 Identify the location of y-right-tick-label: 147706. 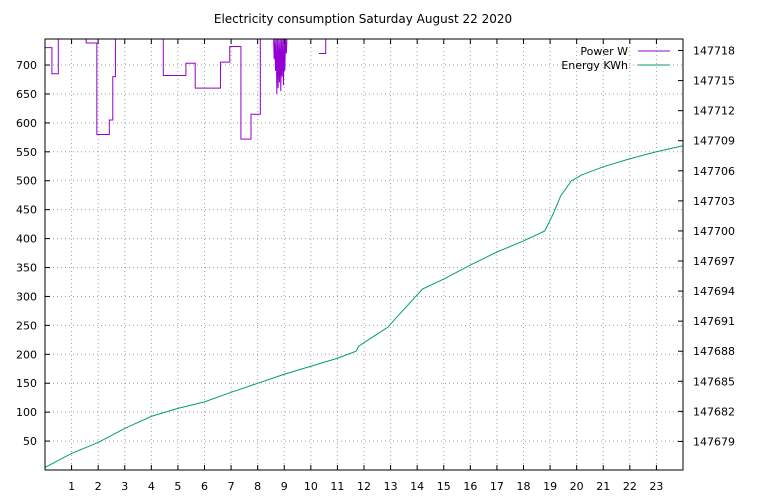
(714, 171).